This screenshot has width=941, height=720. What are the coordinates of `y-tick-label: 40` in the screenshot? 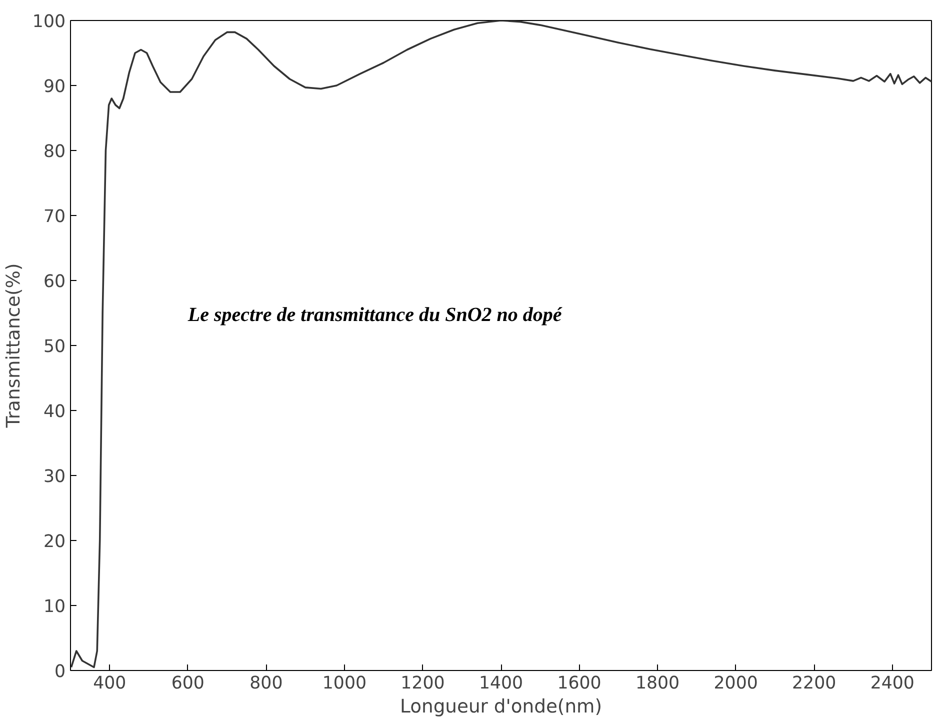 It's located at (54, 412).